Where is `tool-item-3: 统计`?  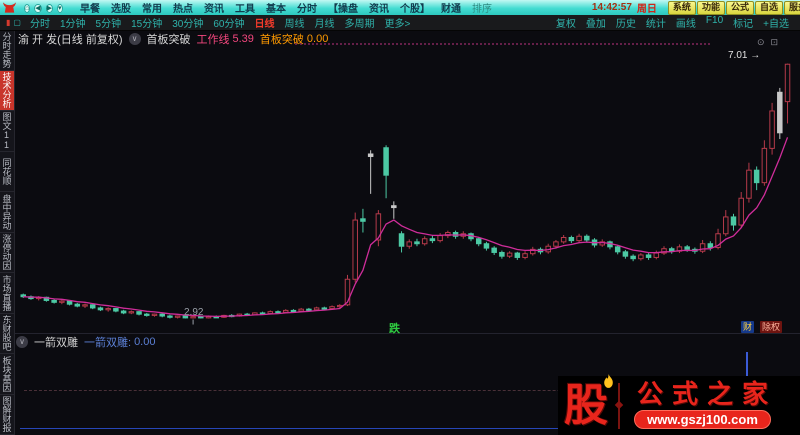
tool-item-3: 统计 is located at coordinates (655, 24).